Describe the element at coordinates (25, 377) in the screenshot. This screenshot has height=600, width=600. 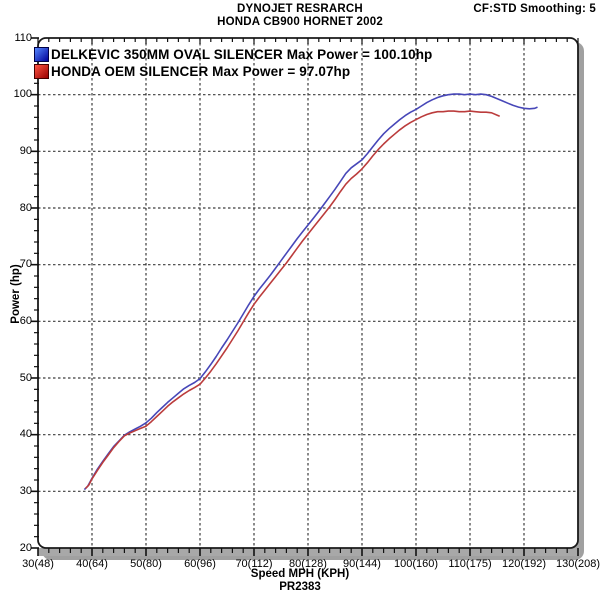
I see `y-tick-label: 50` at that location.